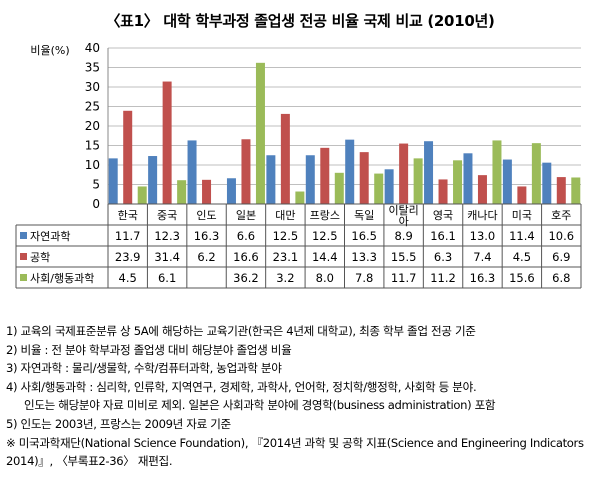 This screenshot has height=480, width=600. What do you see at coordinates (40, 257) in the screenshot?
I see `legend-entry: 공학` at bounding box center [40, 257].